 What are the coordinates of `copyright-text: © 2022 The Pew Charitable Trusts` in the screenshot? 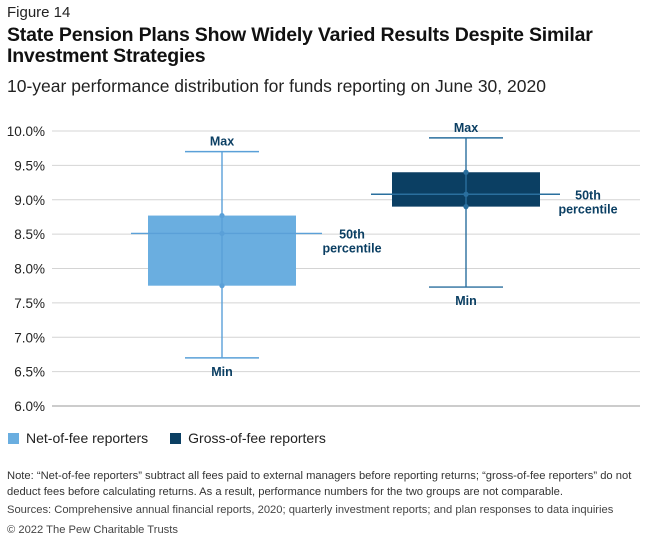 It's located at (92, 530).